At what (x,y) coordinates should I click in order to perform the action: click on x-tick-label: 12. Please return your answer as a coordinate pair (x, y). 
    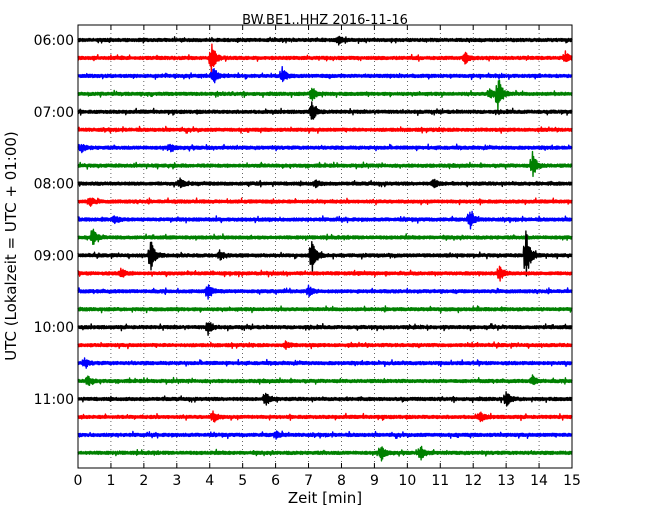
    Looking at the image, I should click on (473, 481).